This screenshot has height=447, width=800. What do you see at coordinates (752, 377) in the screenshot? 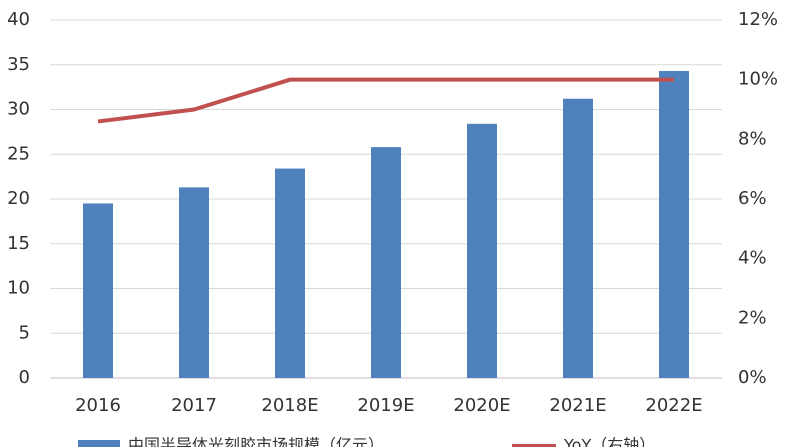
I see `y2-tick-label: 0%` at bounding box center [752, 377].